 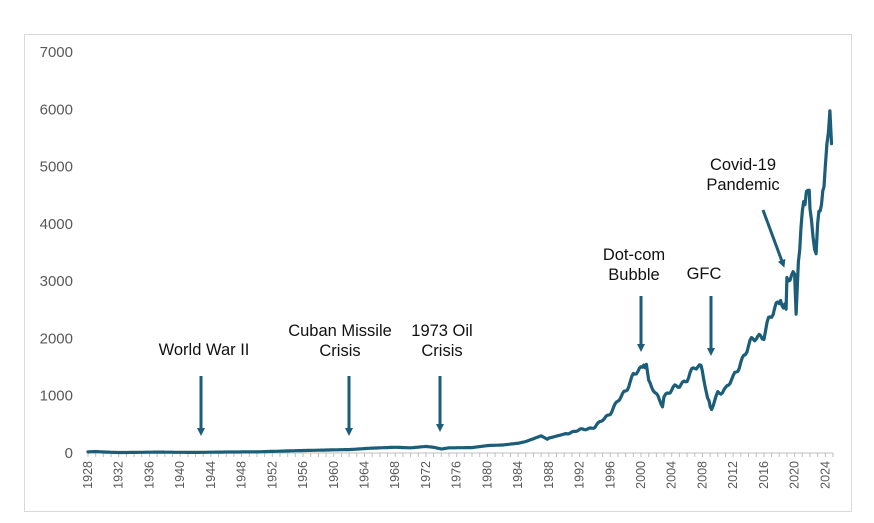 What do you see at coordinates (442, 377) in the screenshot?
I see `annotation-2: 1973 Oil Crisis` at bounding box center [442, 377].